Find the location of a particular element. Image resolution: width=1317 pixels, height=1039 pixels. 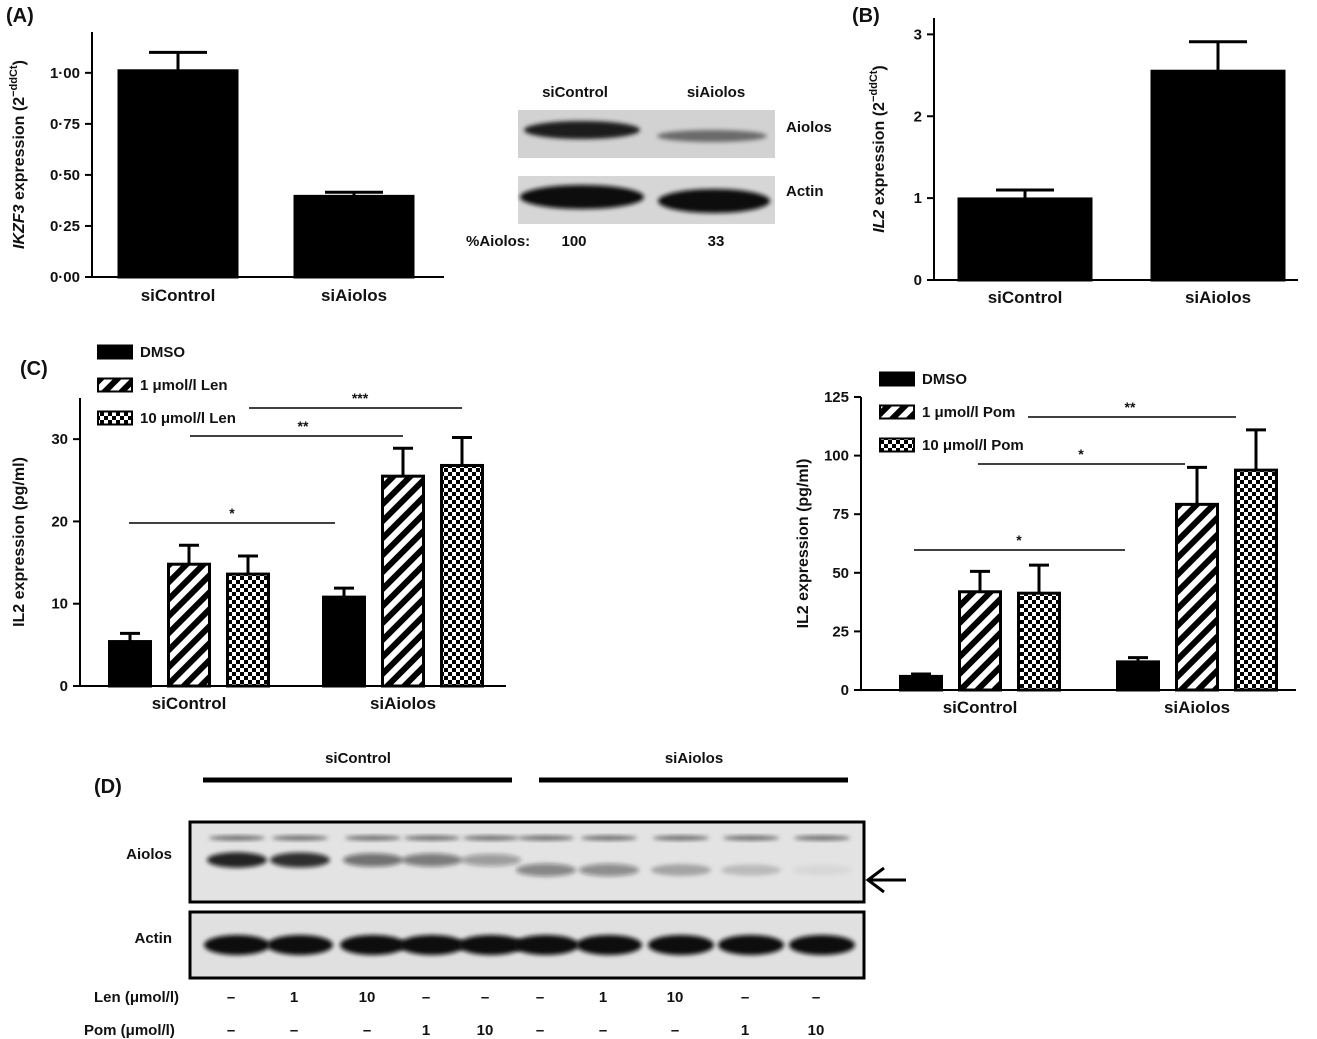

blot-d-pom-label: Pom (μmol/l) is located at coordinates (129, 1030).